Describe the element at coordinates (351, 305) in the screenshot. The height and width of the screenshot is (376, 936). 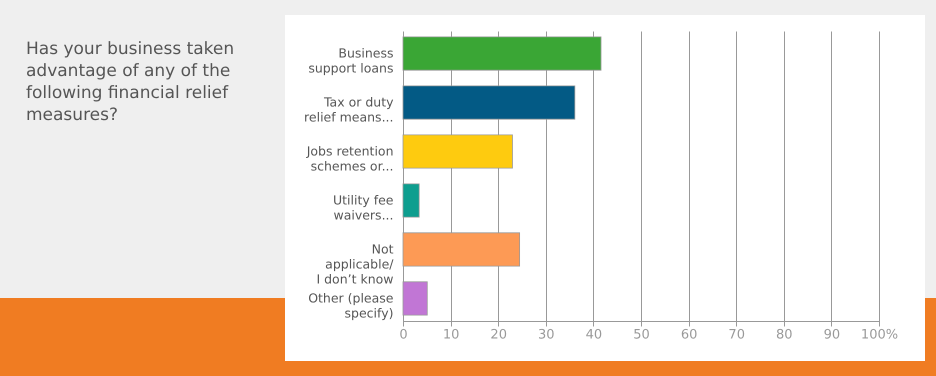
I see `y-tick-label: Other (please specify)` at that location.